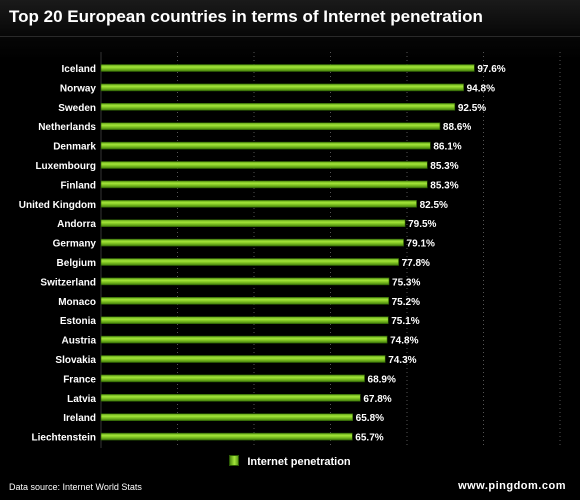 The height and width of the screenshot is (500, 580). What do you see at coordinates (77, 302) in the screenshot?
I see `category-label: Monaco` at bounding box center [77, 302].